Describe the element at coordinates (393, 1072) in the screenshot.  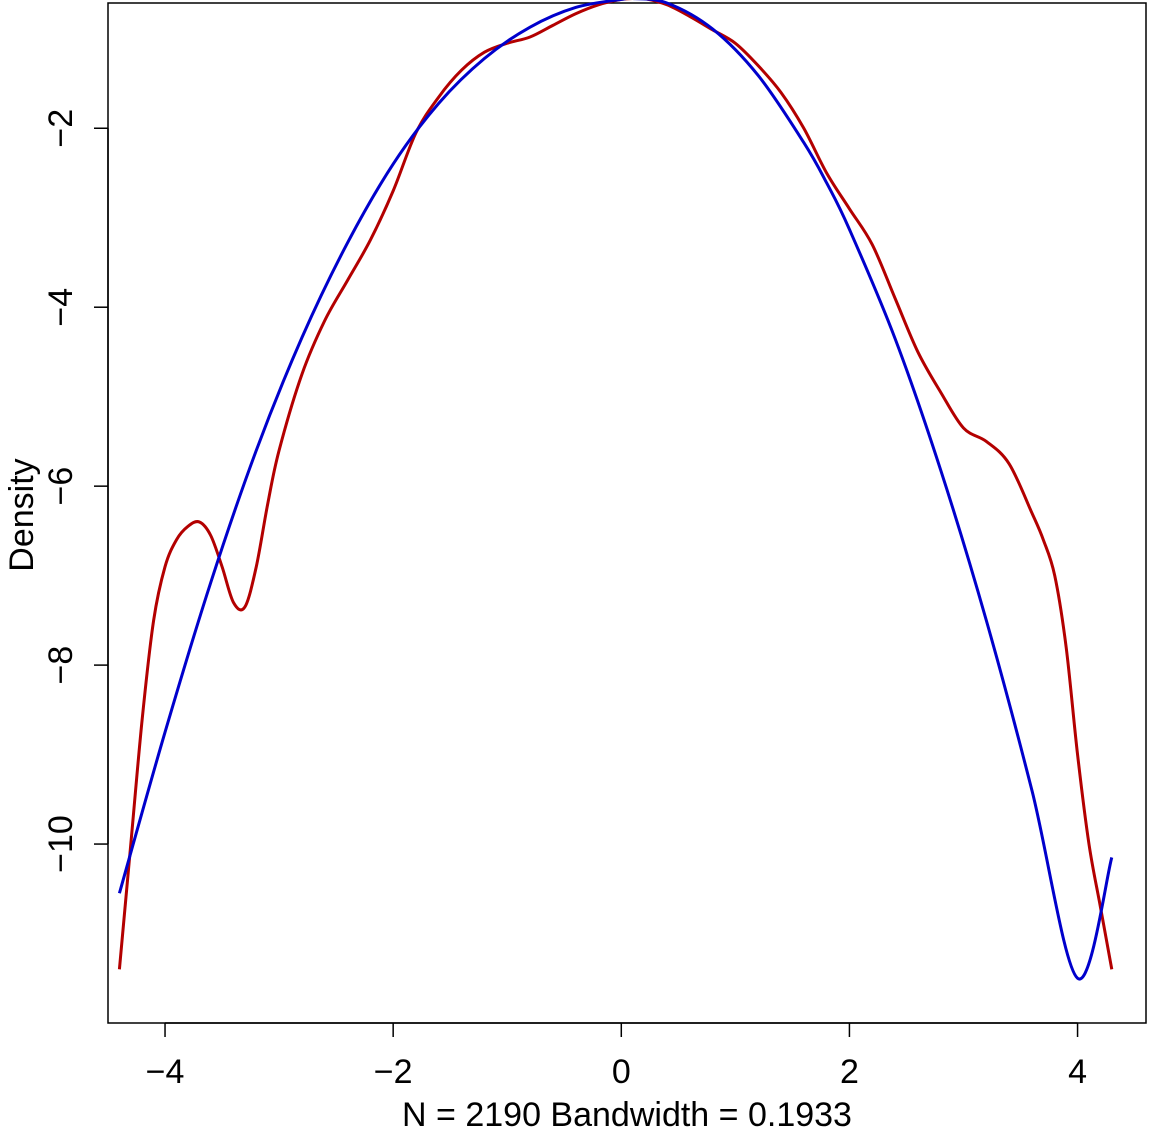
I see `x-tick-label: −2` at that location.